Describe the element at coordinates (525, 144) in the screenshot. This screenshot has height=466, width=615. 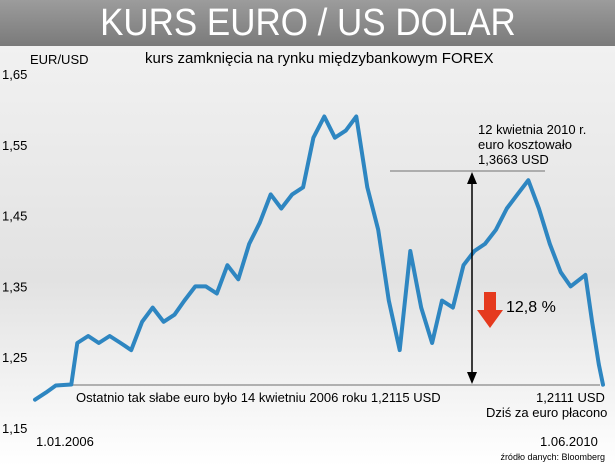
I see `peak-annotation-line: euro kosztowało` at that location.